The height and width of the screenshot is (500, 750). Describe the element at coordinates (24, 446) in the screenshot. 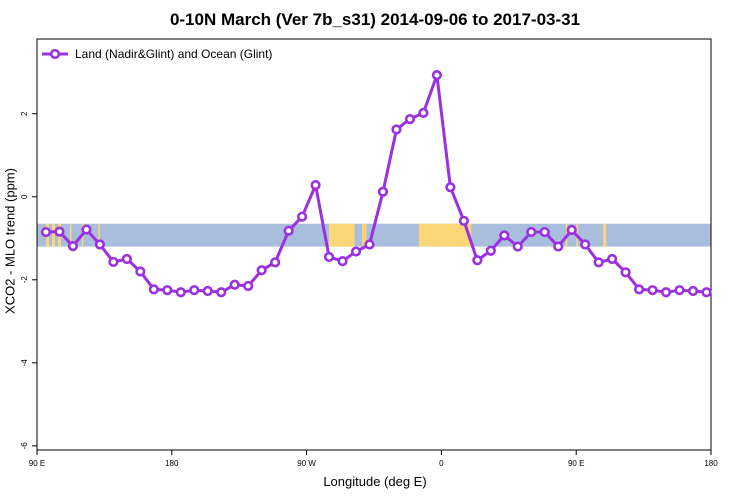

I see `y-tick-label: -6` at that location.